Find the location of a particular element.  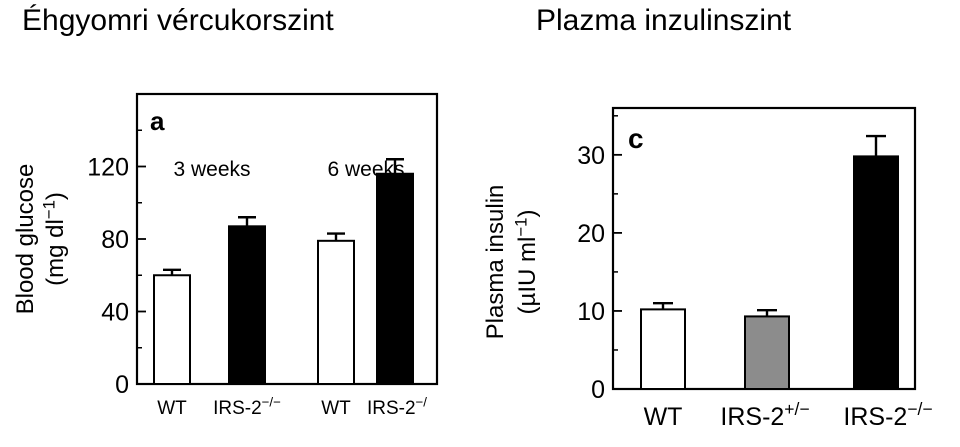

y-axis-unit: (mg dl−1) is located at coordinates (54, 239).